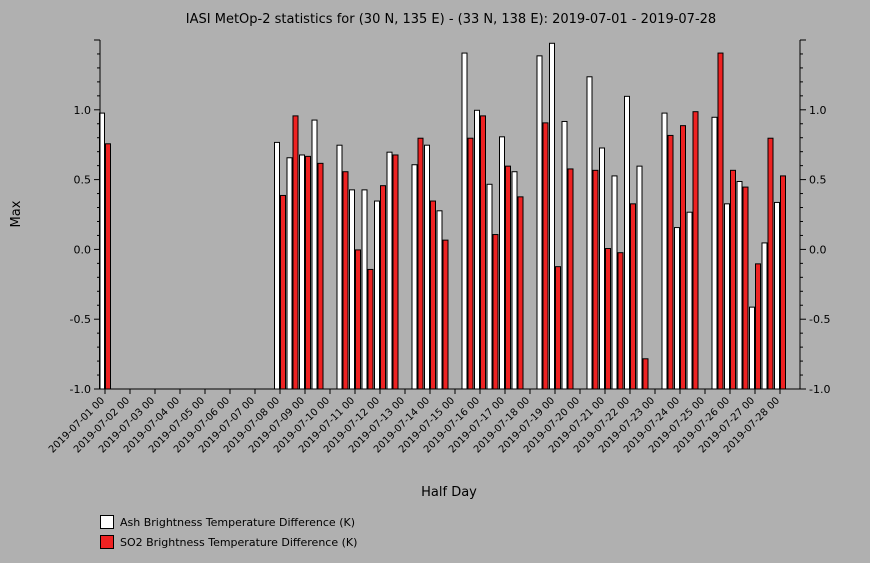 The image size is (870, 563). Describe the element at coordinates (449, 492) in the screenshot. I see `x-axis-label: Half Day` at that location.